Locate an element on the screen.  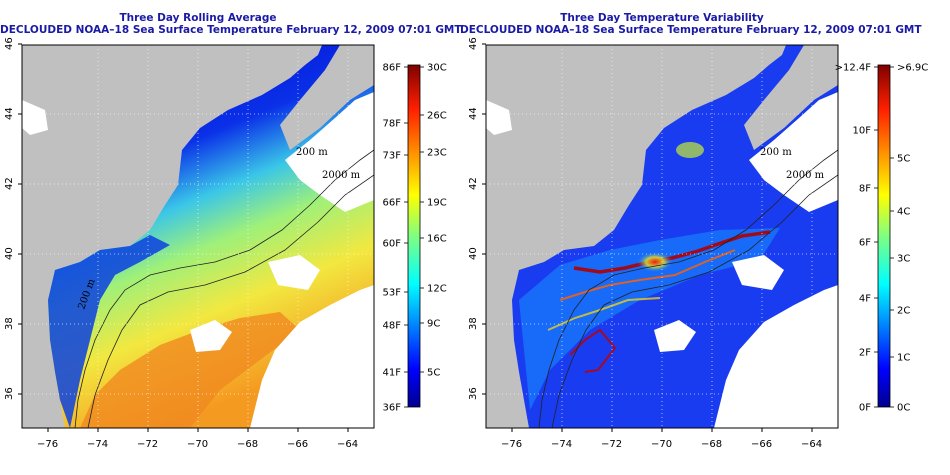
right-lon-tick: −66 is located at coordinates (761, 444).